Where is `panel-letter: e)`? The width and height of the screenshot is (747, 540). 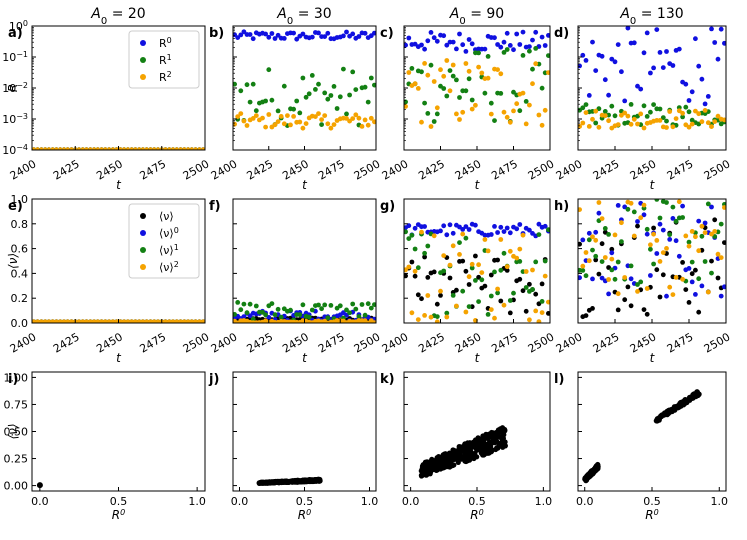 panel-letter: e) is located at coordinates (15, 206).